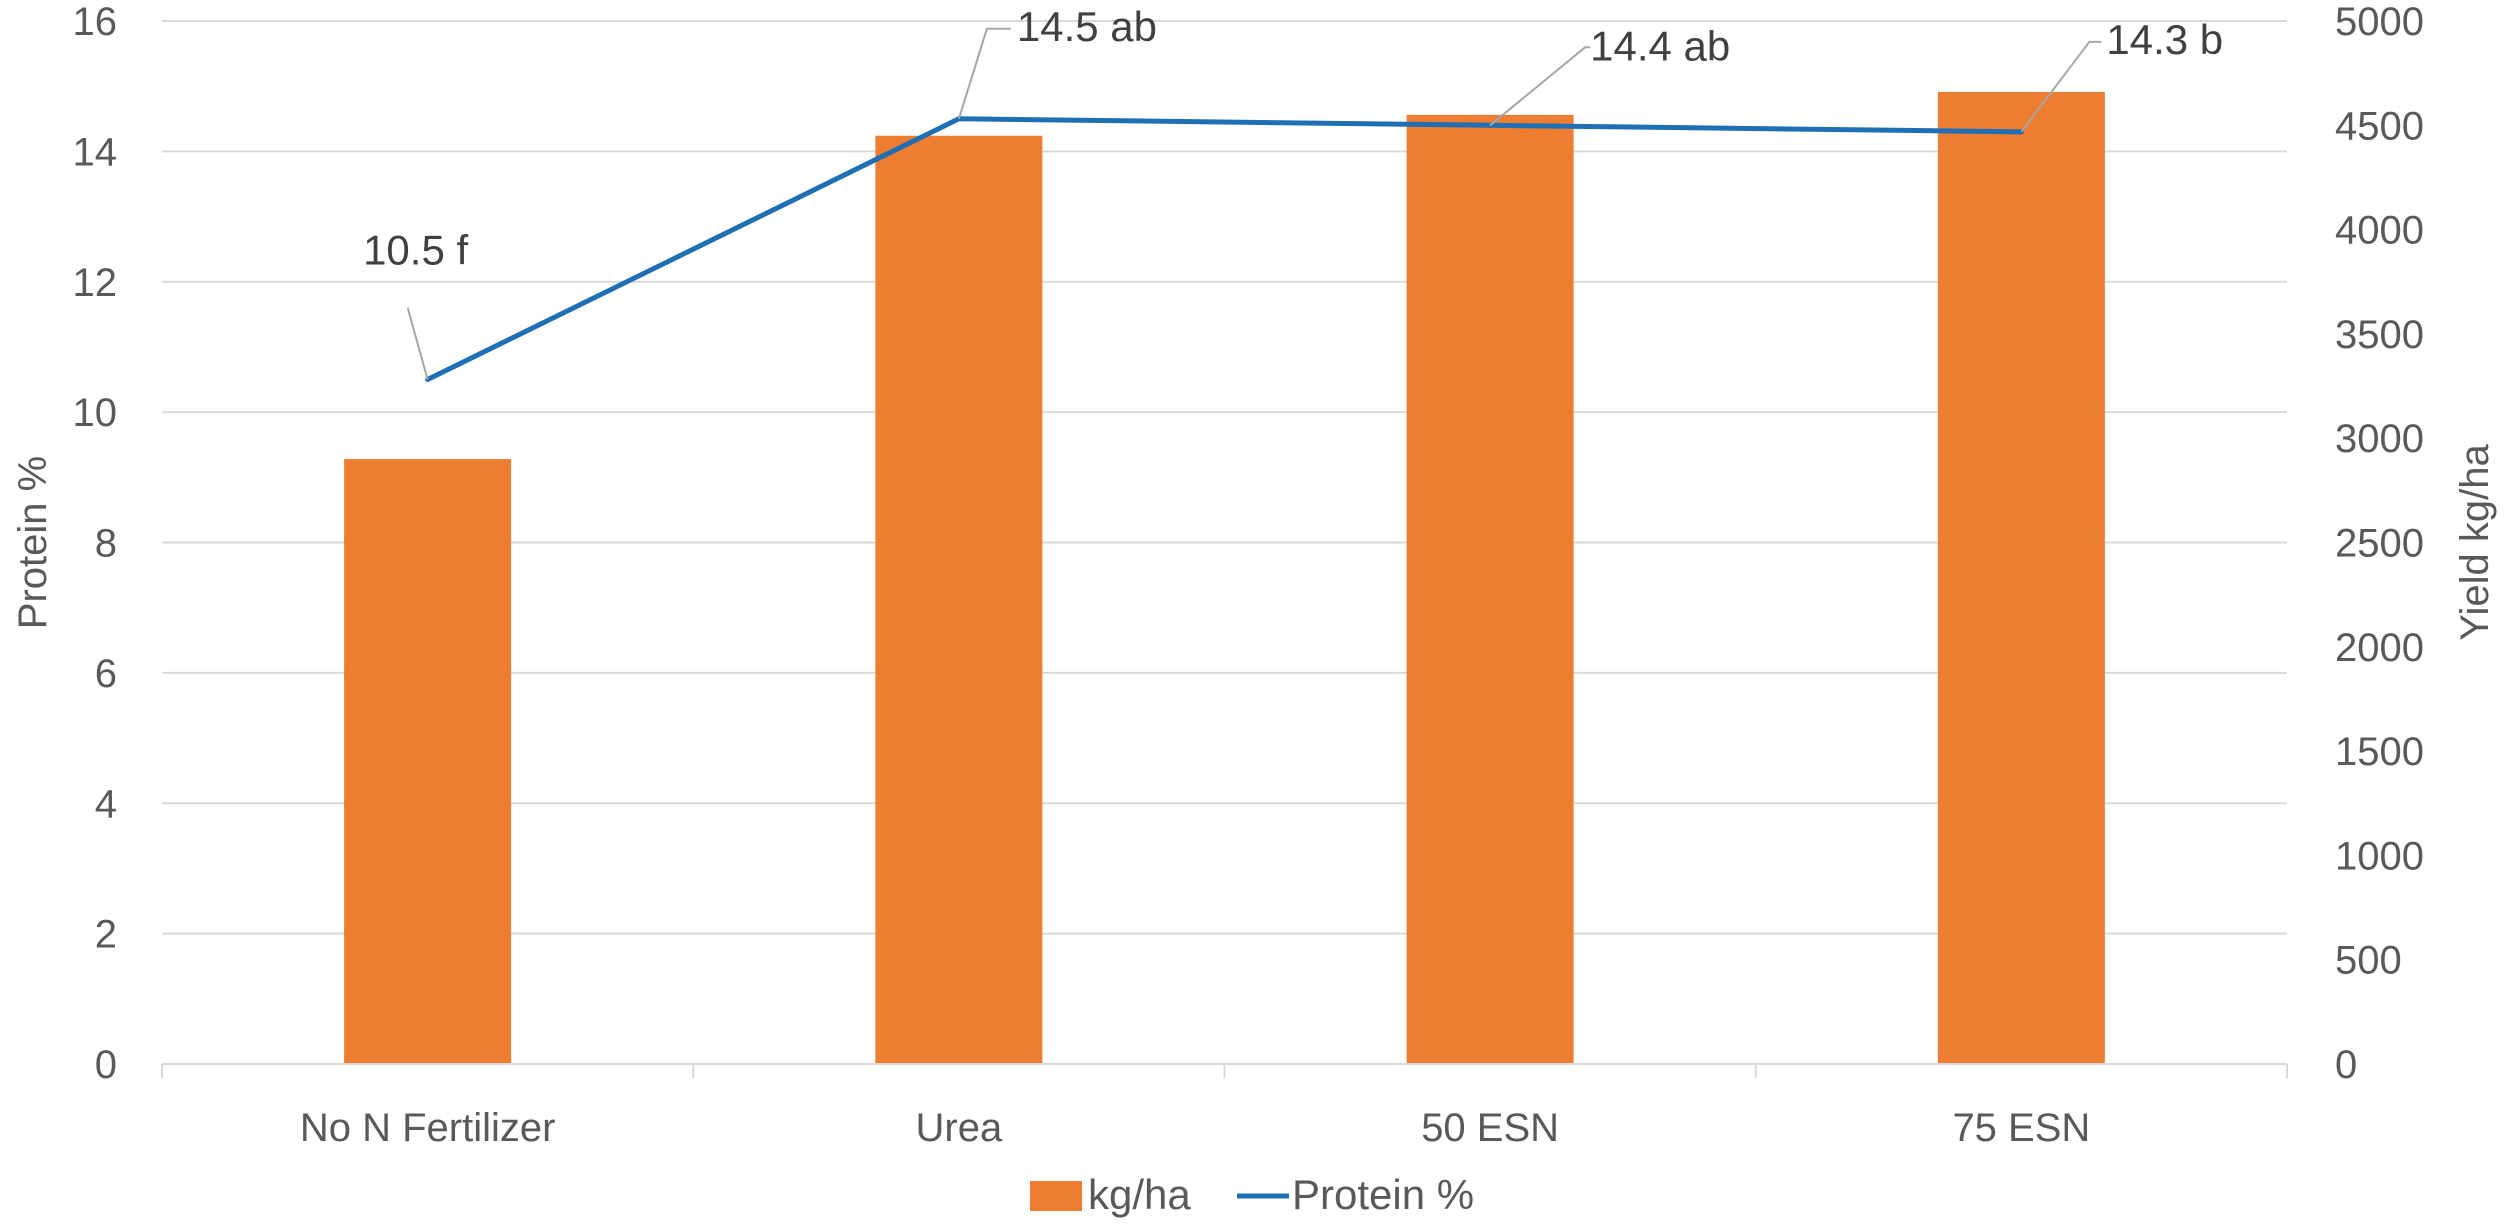 The height and width of the screenshot is (1229, 2509). Describe the element at coordinates (1056, 1196) in the screenshot. I see `legend-swatch-kg-ha` at that location.